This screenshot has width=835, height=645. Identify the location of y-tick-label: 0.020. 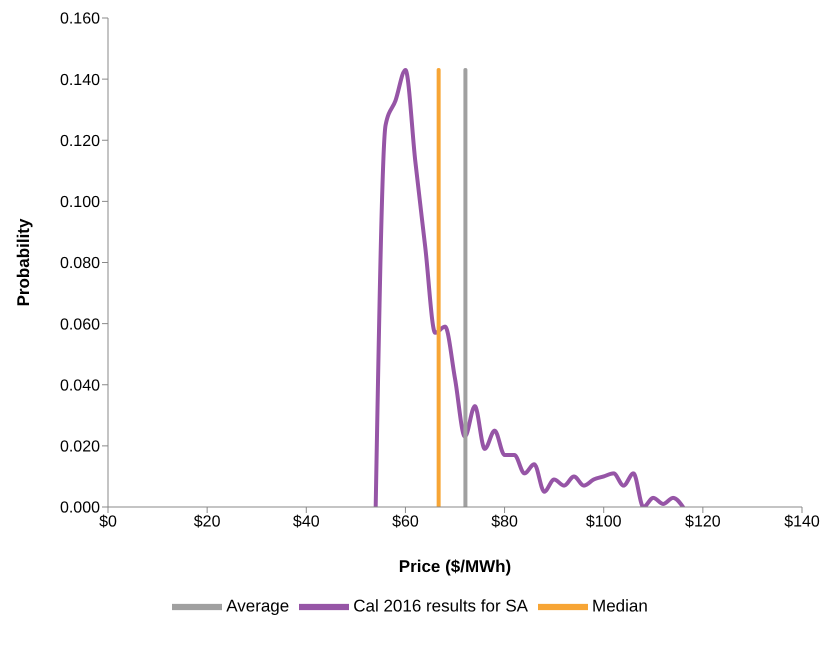
(80, 447).